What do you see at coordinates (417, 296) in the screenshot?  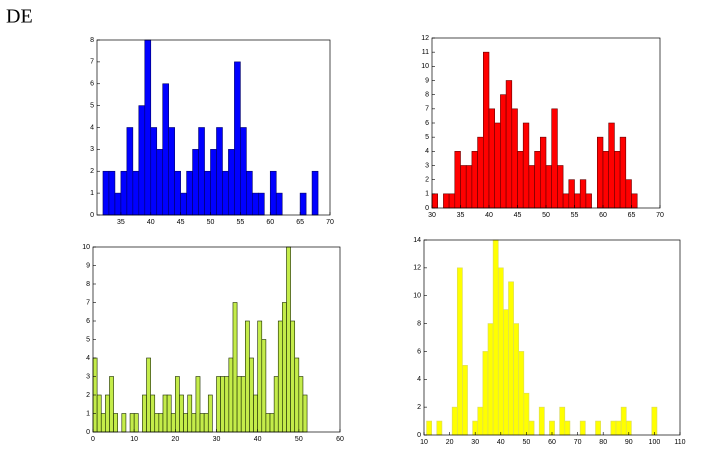 I see `y-tick-label: 10` at bounding box center [417, 296].